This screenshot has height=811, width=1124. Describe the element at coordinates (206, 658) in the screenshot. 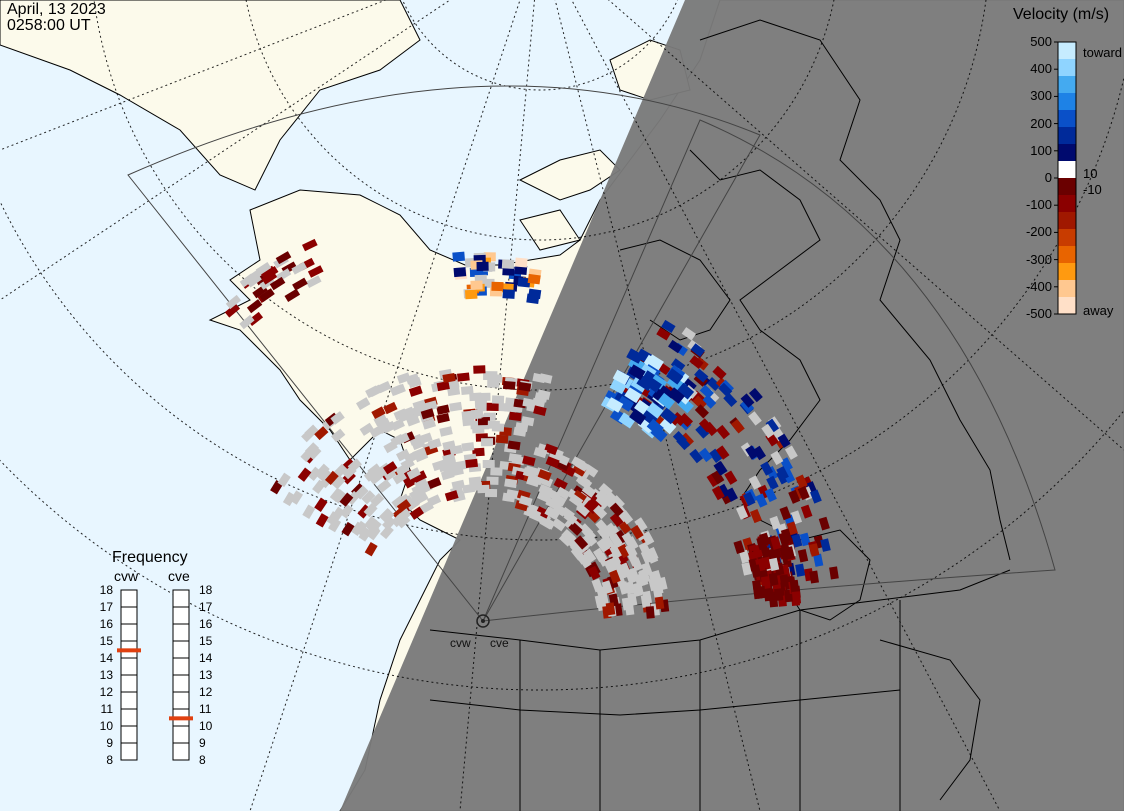

I see `frequency-scale-label: 14` at that location.